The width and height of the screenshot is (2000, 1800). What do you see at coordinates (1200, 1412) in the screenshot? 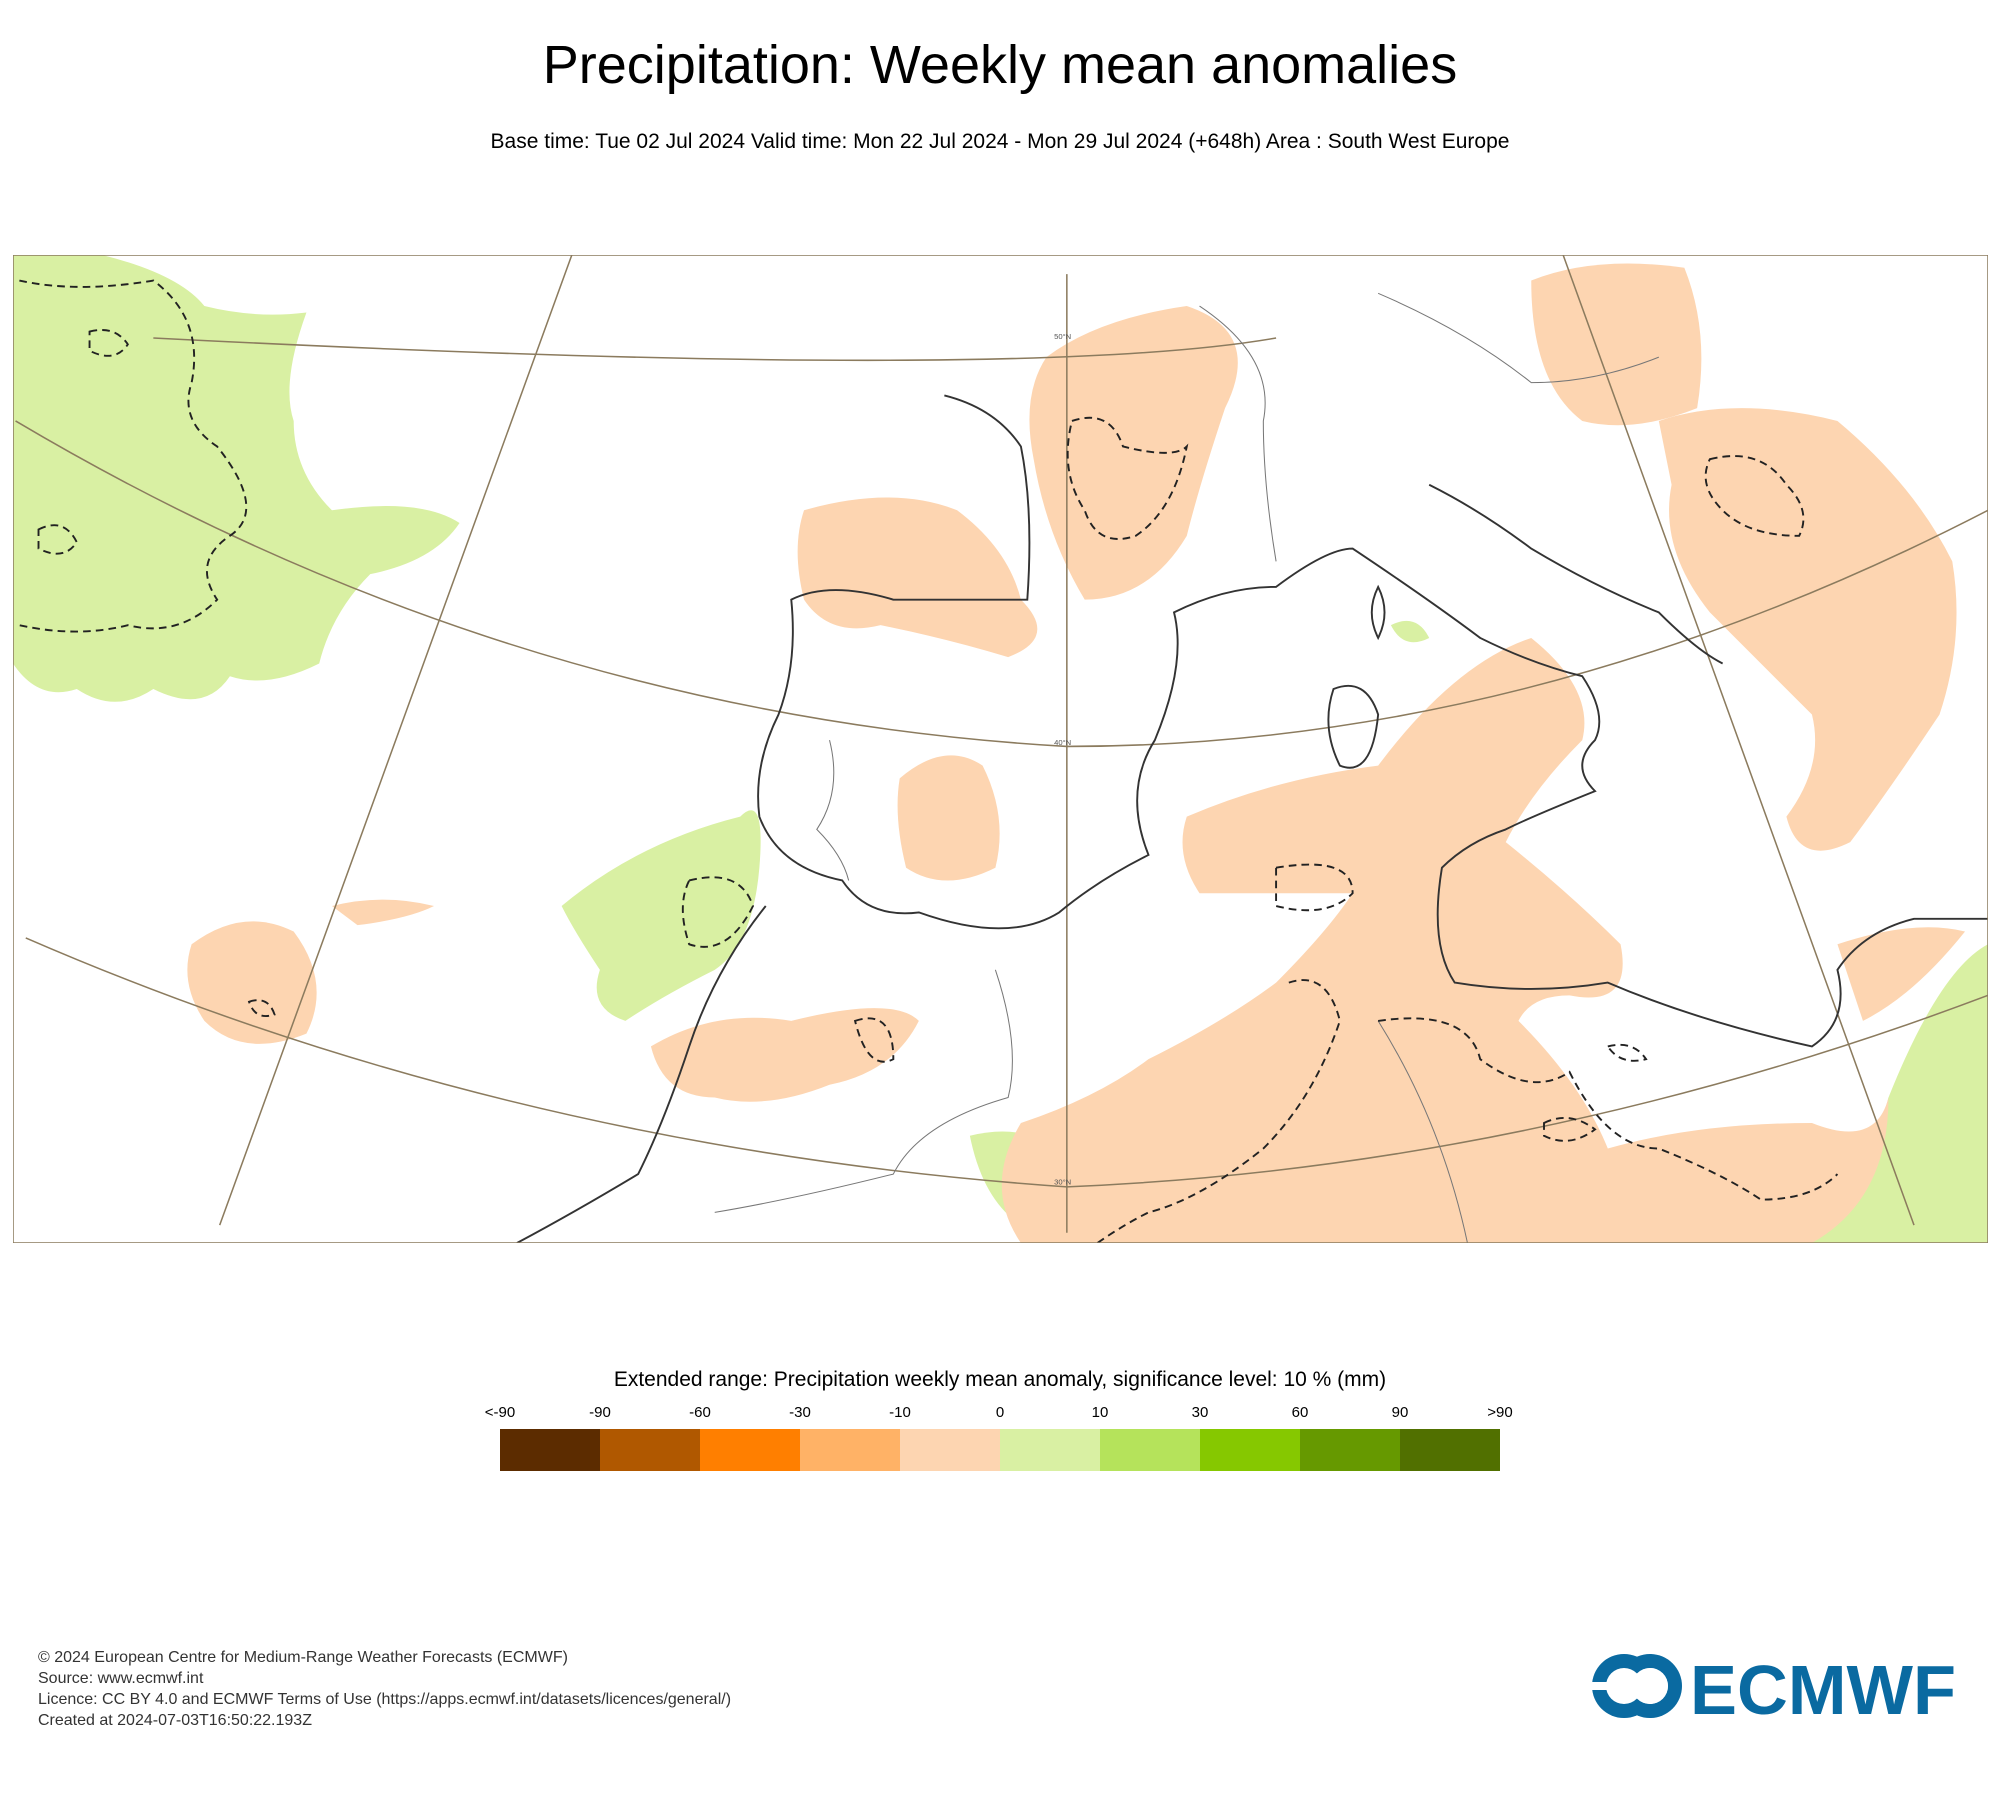
I see `legend-tick: 30` at bounding box center [1200, 1412].